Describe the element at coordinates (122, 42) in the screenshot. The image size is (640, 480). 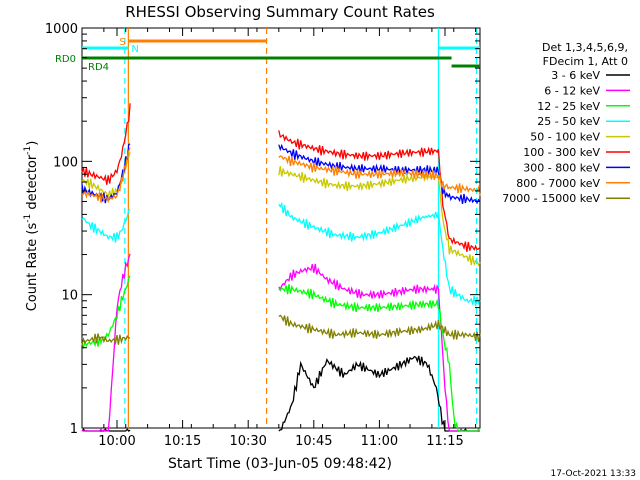
I see `flag-label: S` at that location.